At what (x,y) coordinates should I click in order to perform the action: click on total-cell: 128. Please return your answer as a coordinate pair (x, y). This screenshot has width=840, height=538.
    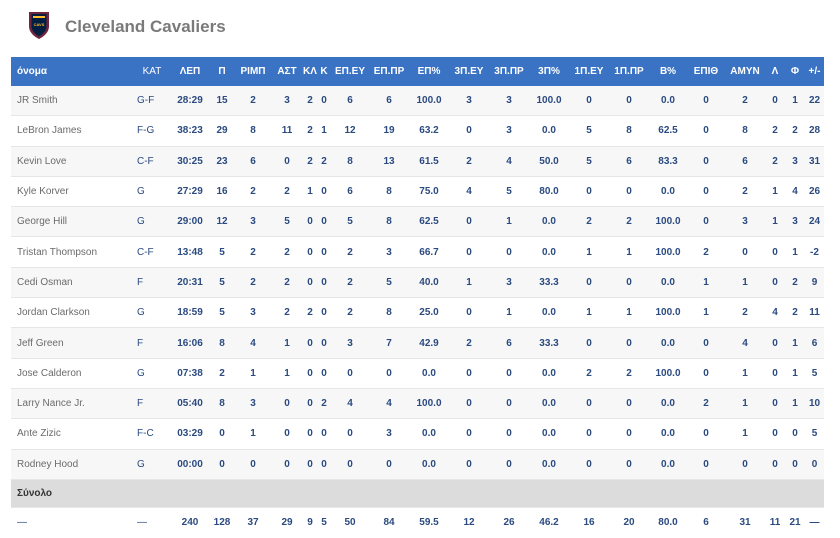
    Looking at the image, I should click on (222, 522).